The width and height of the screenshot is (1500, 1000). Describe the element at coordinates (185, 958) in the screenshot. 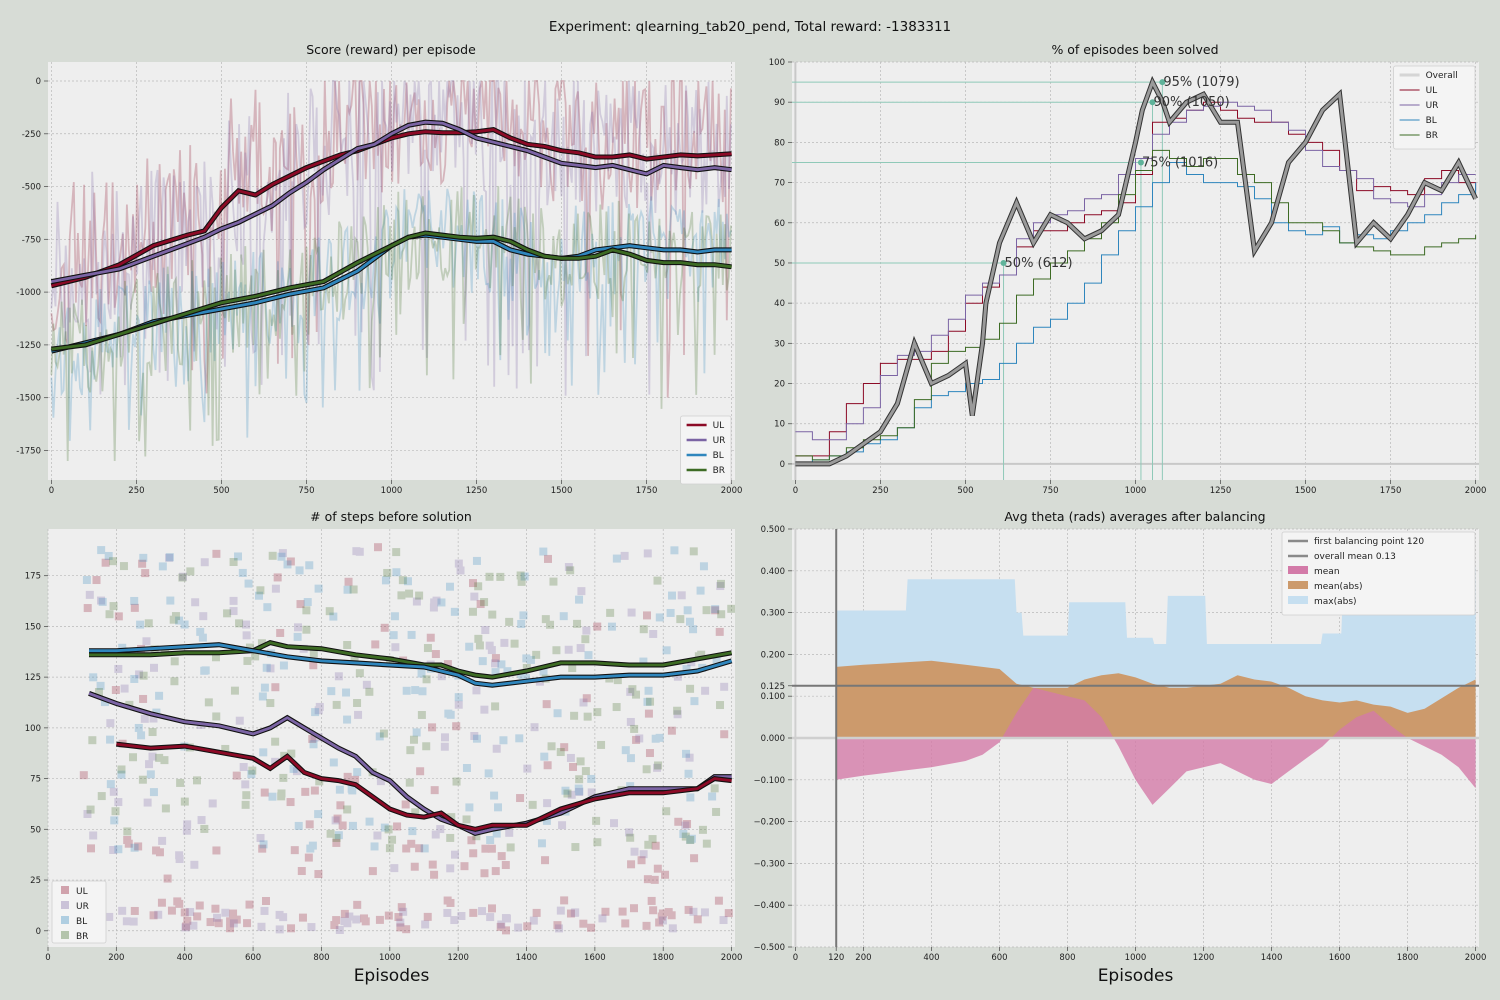

I see `x-tick-label: 400` at that location.